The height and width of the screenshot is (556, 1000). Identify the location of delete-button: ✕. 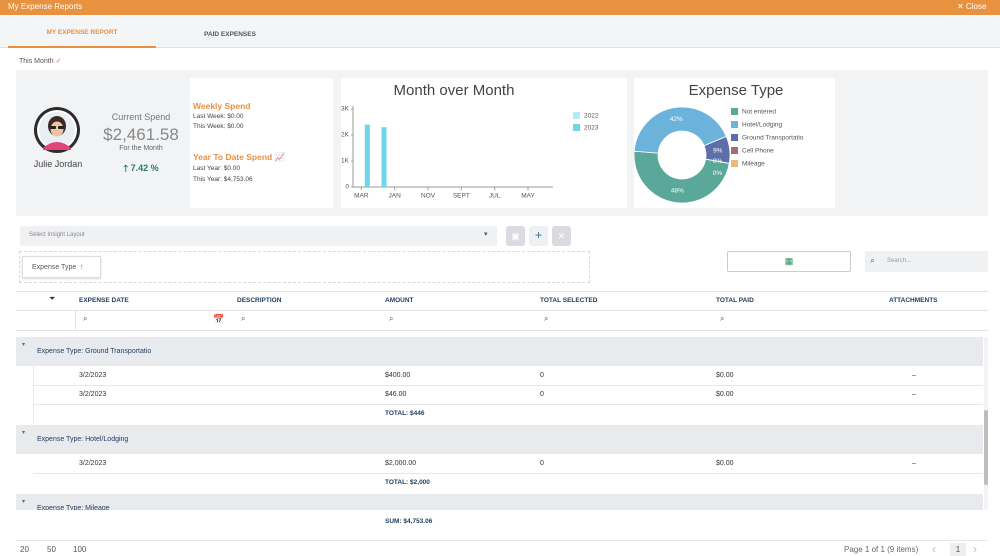
(561, 236).